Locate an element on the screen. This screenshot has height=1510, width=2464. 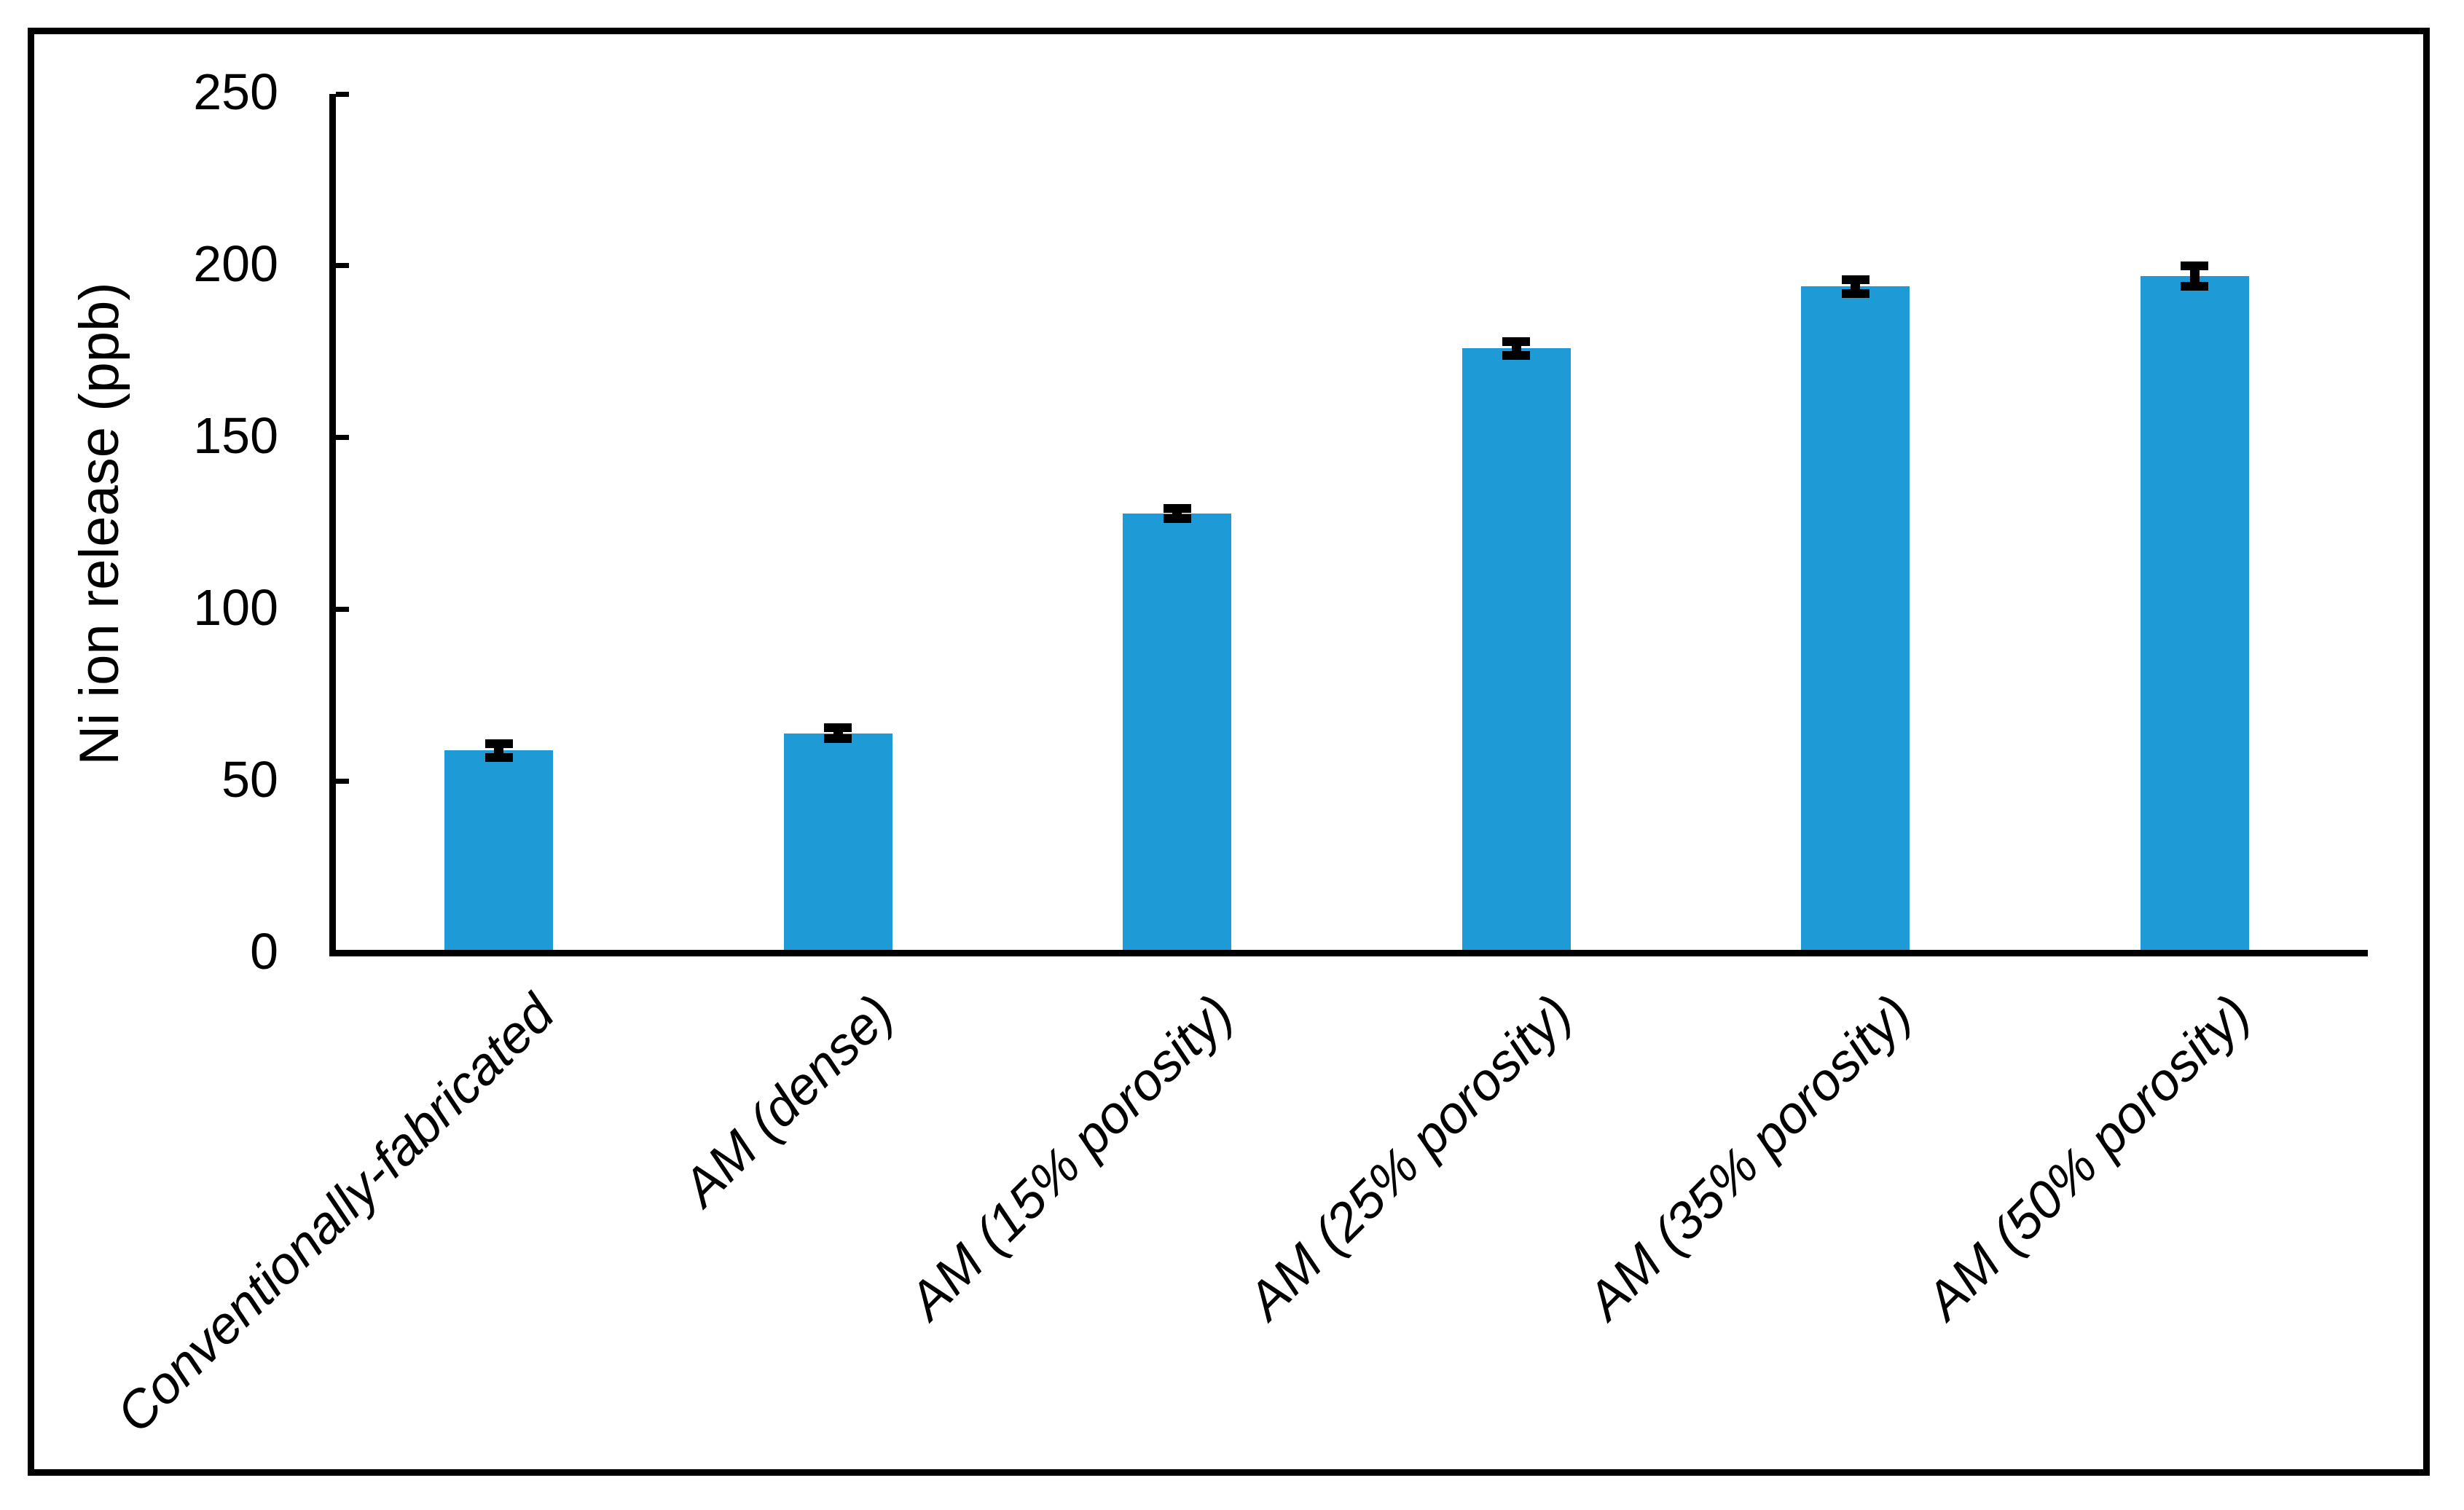
y-axis-title: Ni ion release (ppb) is located at coordinates (99, 524).